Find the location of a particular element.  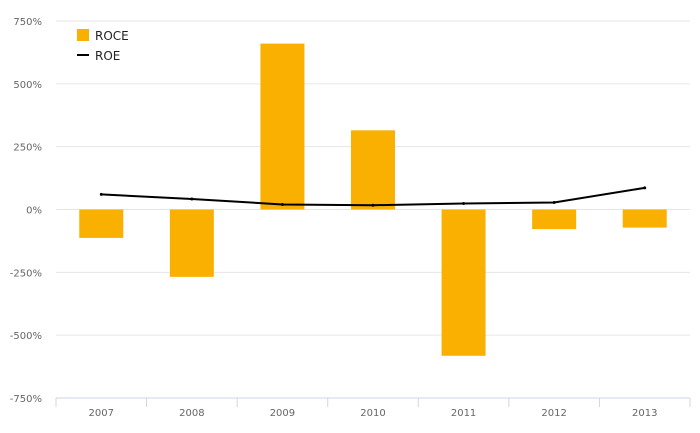

legend: ROCE ROE is located at coordinates (103, 46).